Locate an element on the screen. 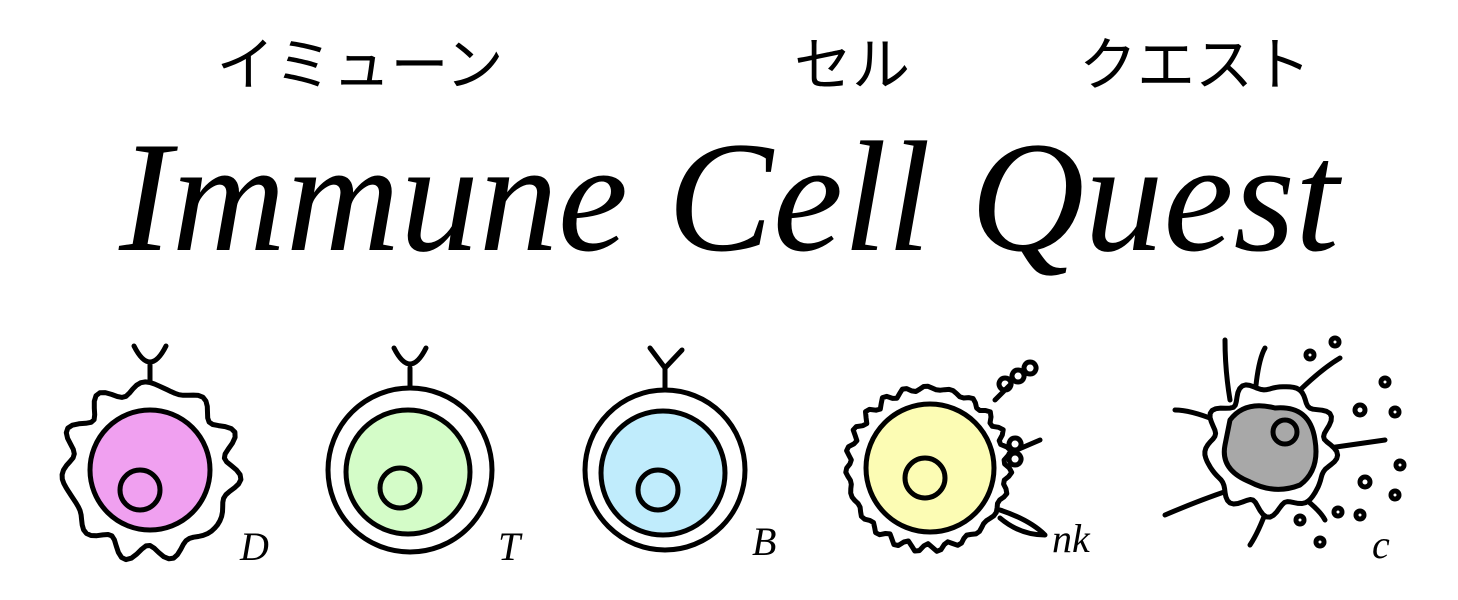 This screenshot has height=600, width=1458. dendrites is located at coordinates (1275, 442).